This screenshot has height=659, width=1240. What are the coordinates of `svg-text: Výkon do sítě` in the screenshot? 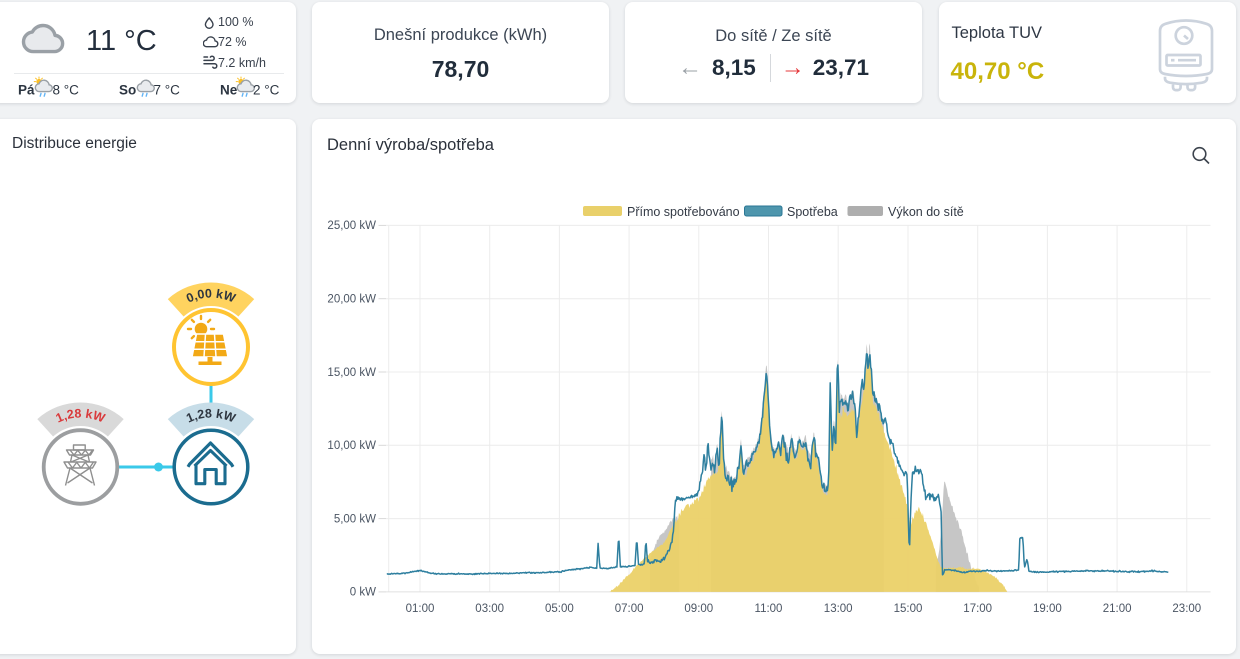 It's located at (926, 212).